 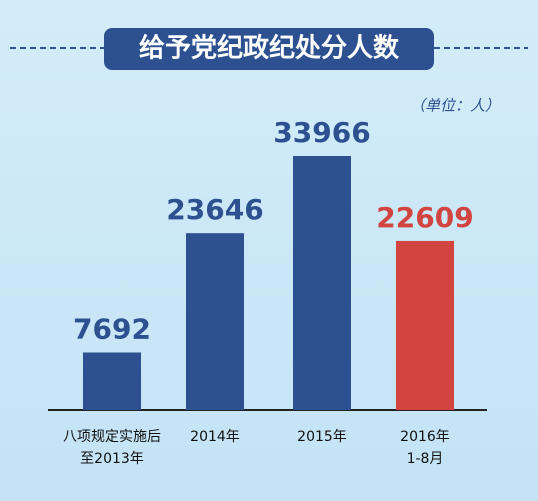 I want to click on chart-title: 给予党纪政纪处分人数, so click(x=269, y=48).